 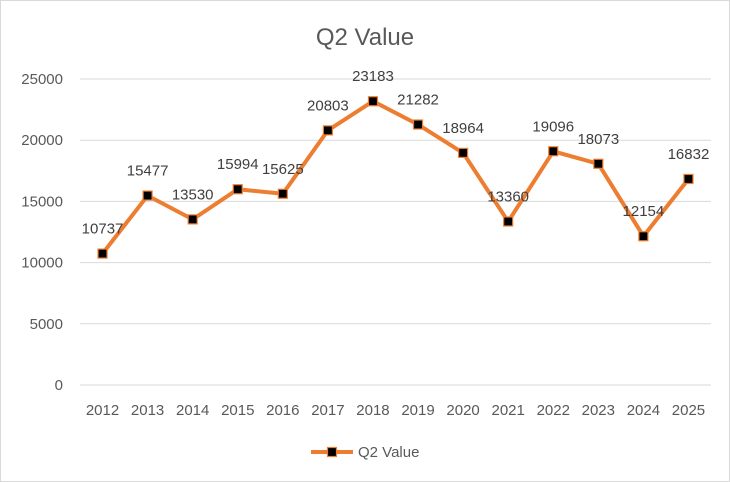 I want to click on data-label: 15625, so click(x=283, y=169).